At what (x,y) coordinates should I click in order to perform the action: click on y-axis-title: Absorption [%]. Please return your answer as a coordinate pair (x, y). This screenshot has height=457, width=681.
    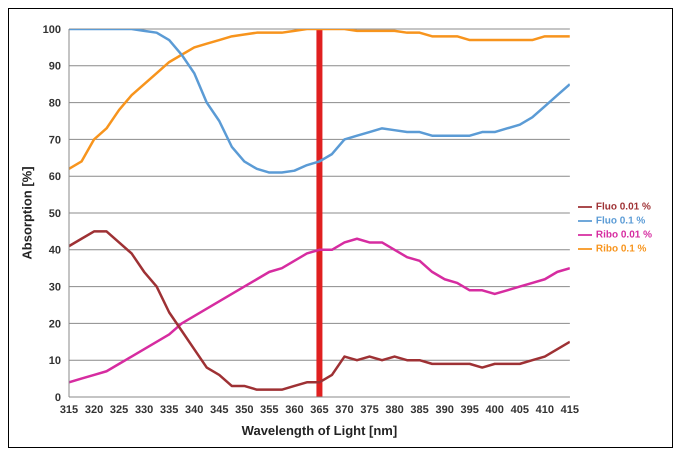
    Looking at the image, I should click on (27, 213).